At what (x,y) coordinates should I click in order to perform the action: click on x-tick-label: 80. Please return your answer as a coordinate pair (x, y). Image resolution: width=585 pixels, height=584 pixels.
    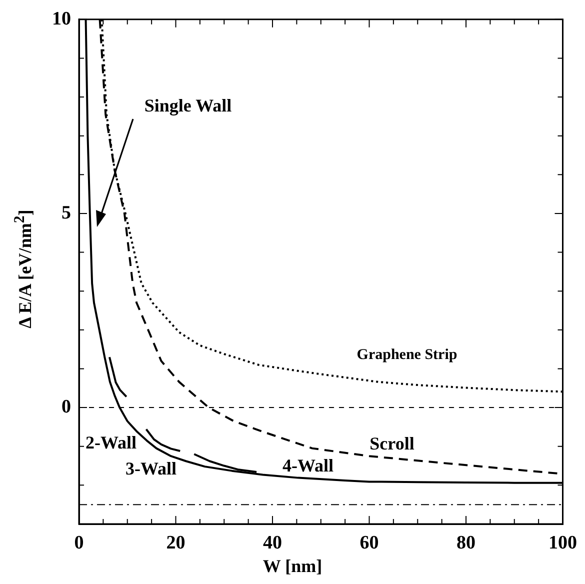
    Looking at the image, I should click on (466, 543).